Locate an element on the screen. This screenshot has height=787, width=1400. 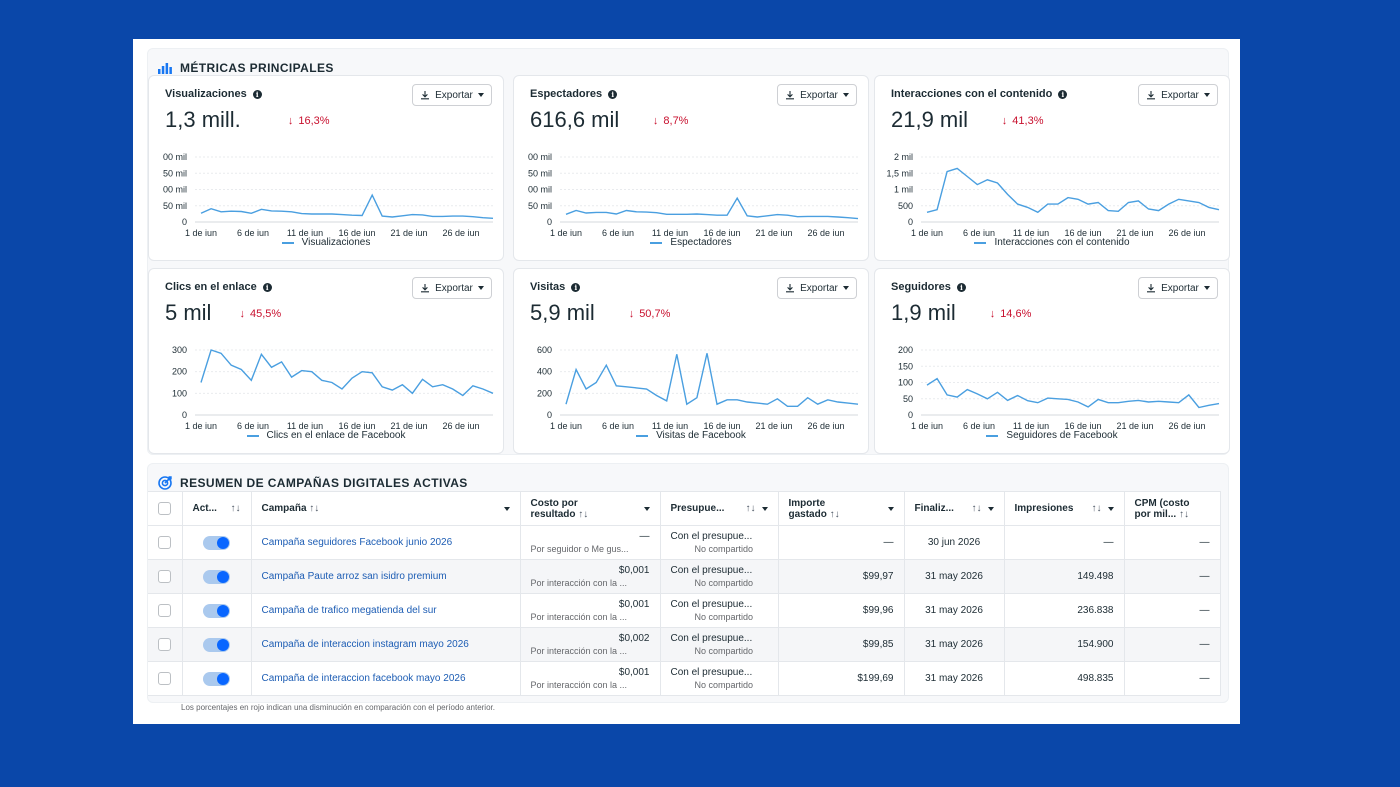
row-active-cell is located at coordinates (217, 644).